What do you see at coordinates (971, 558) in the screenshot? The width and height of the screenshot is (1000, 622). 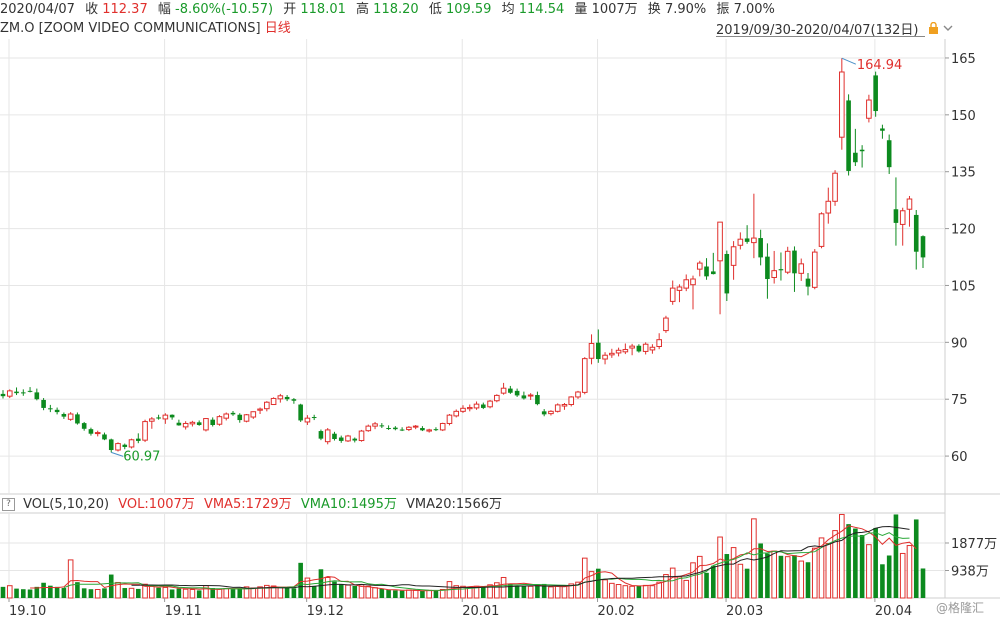 I see `volume-axis: 1877万 938万` at bounding box center [971, 558].